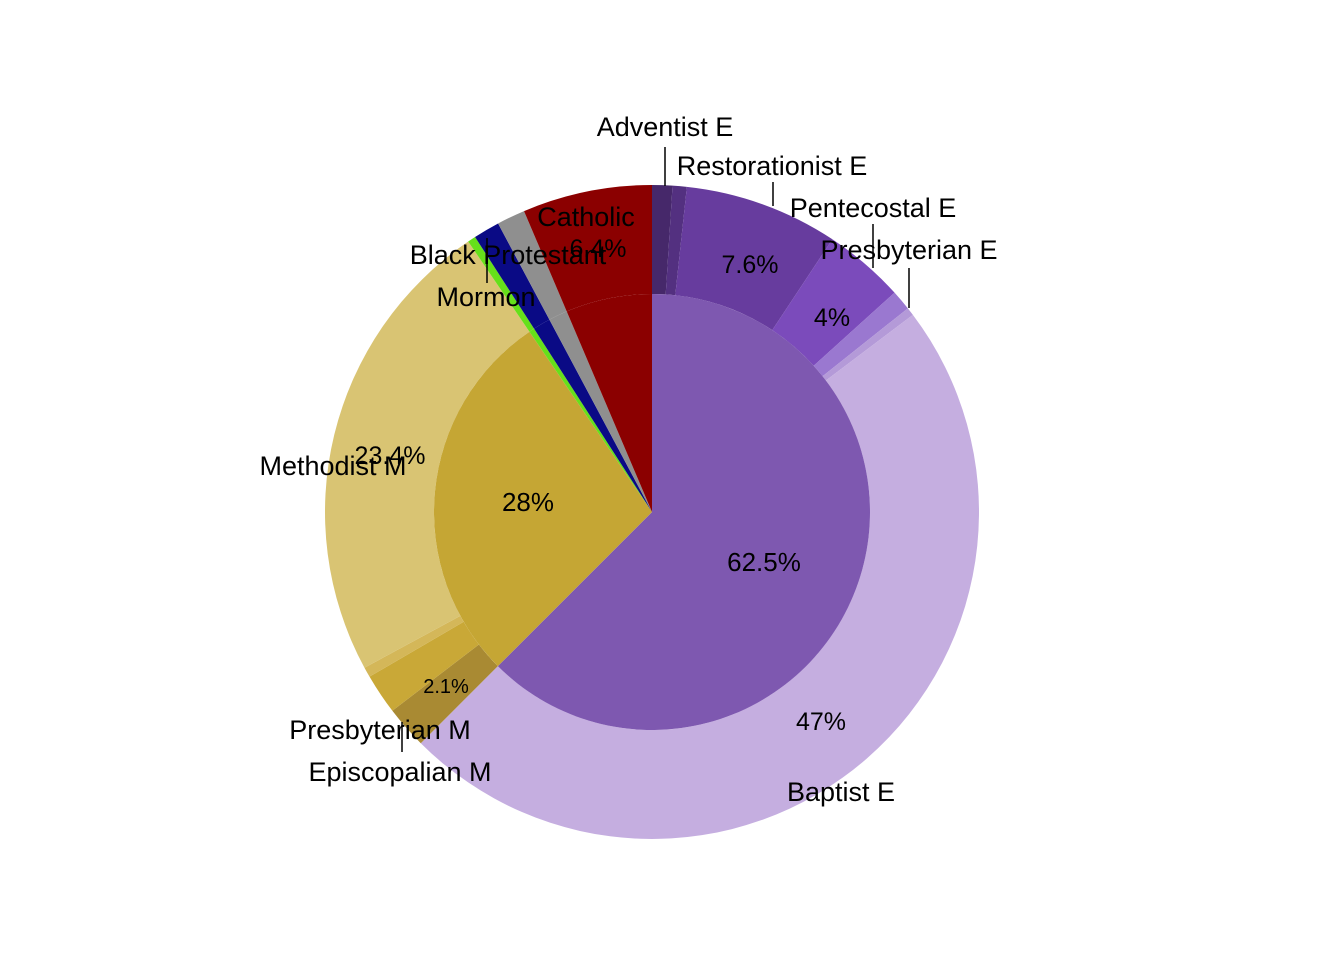  I want to click on label-pentecostal-e: Pentecostal E, so click(873, 208).